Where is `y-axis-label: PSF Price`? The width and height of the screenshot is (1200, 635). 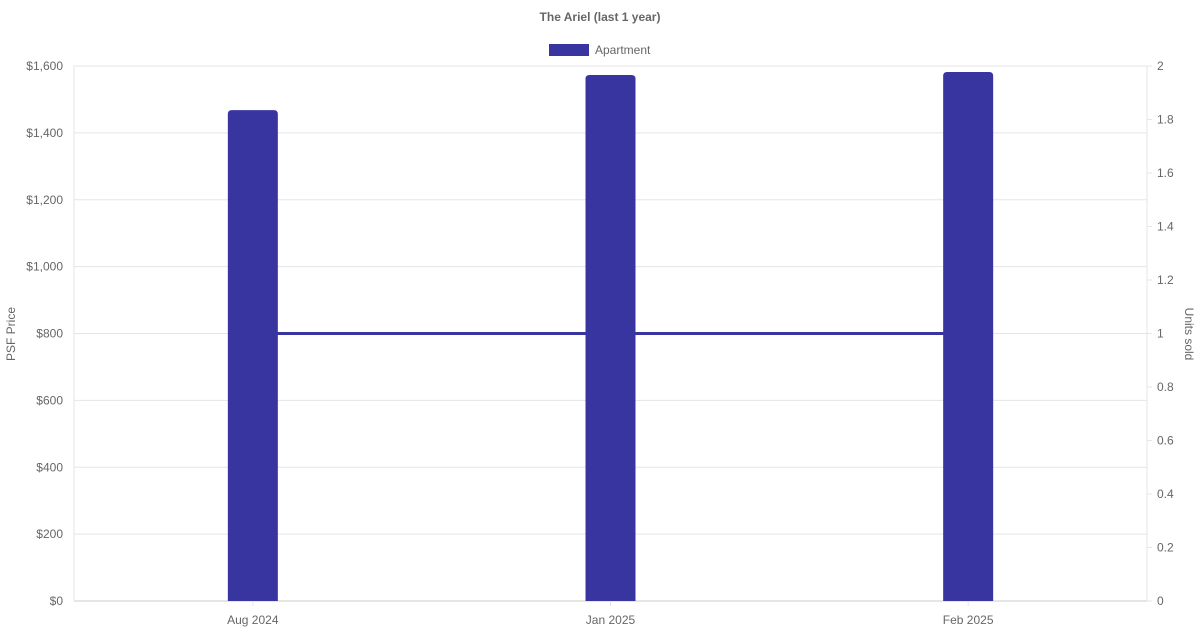 y-axis-label: PSF Price is located at coordinates (11, 334).